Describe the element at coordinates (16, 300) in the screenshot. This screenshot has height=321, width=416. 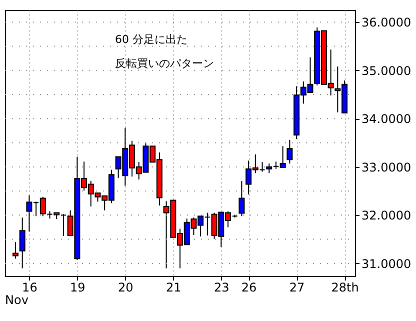
I see `text: Nov` at that location.